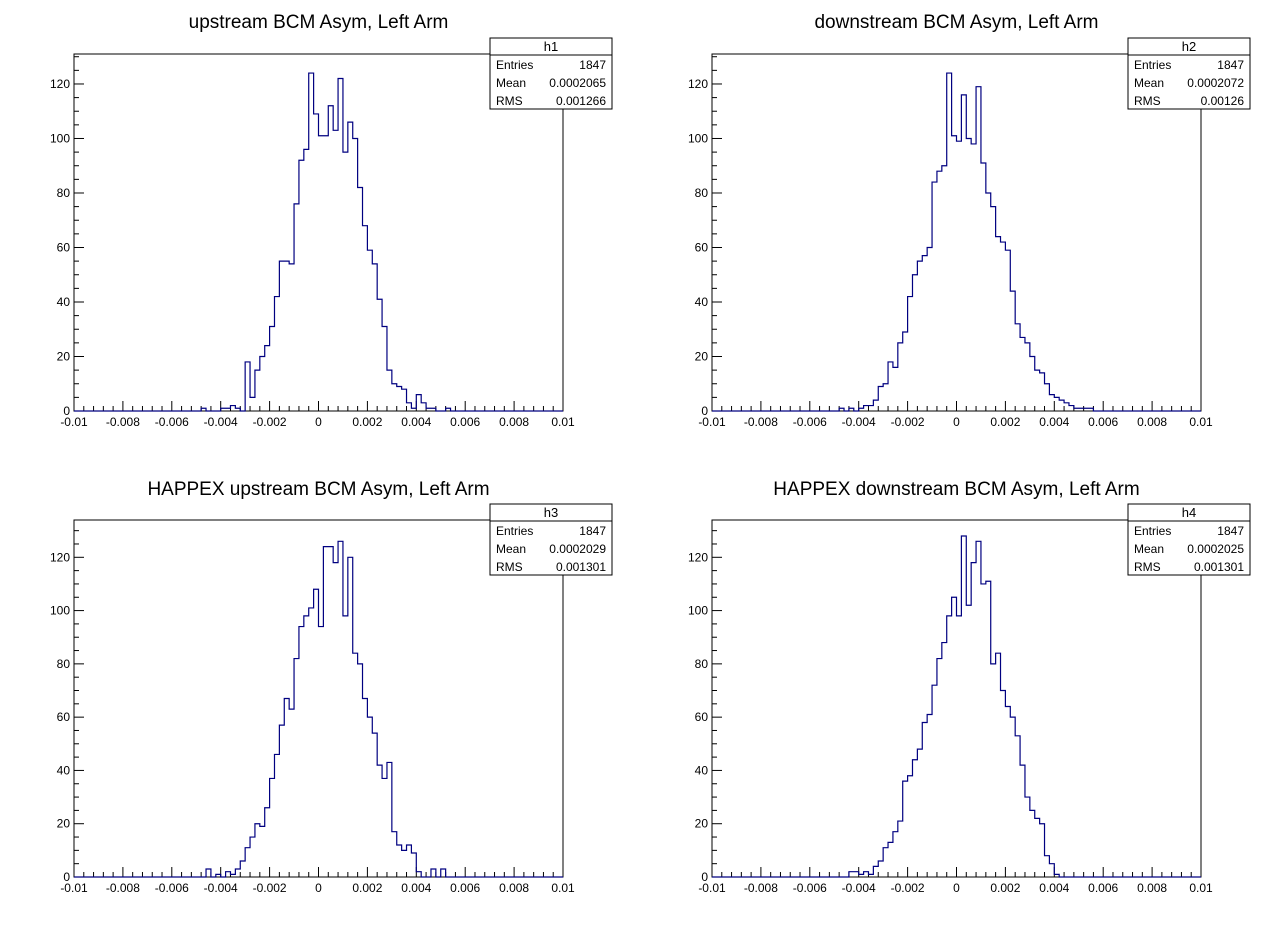 The height and width of the screenshot is (932, 1276). I want to click on chart-title: HAPPEX downstream BCM Asym, Left Arm, so click(956, 489).